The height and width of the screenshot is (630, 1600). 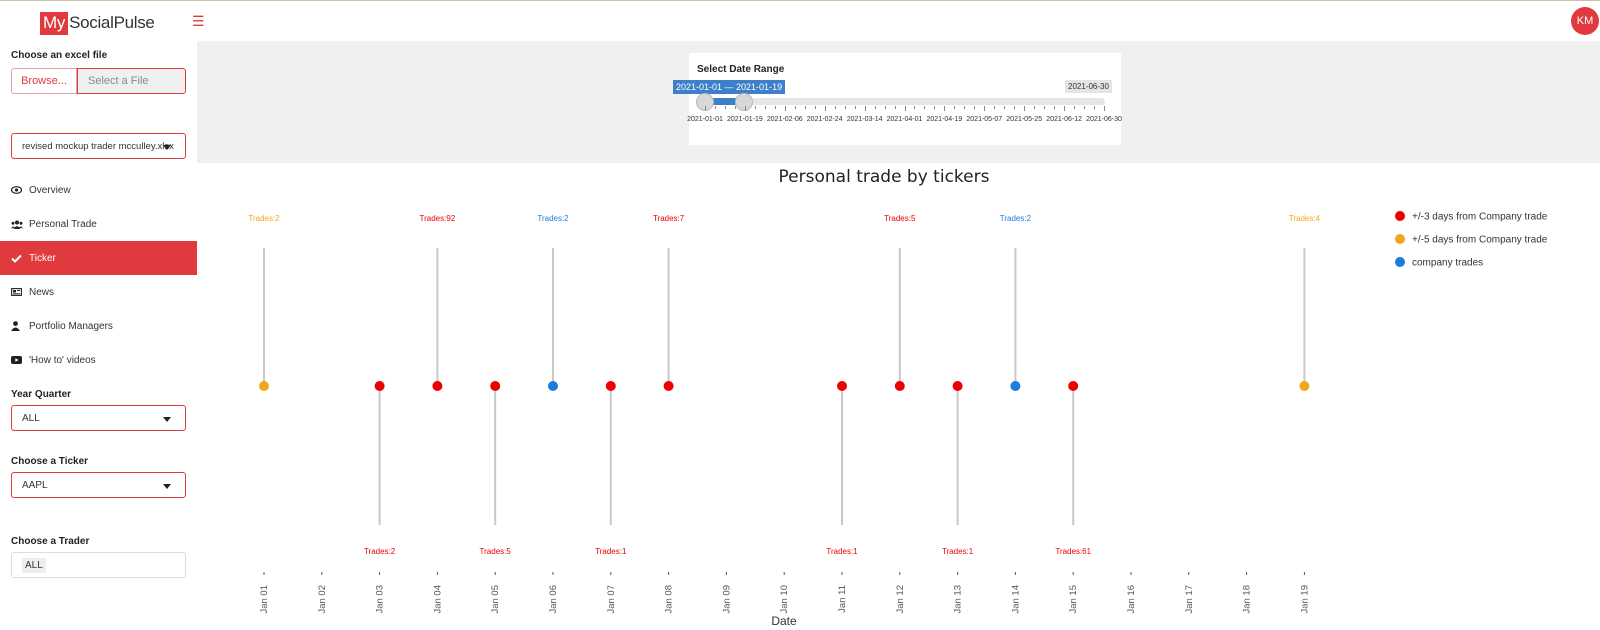 What do you see at coordinates (437, 599) in the screenshot?
I see `x-tick-label: Jan 04` at bounding box center [437, 599].